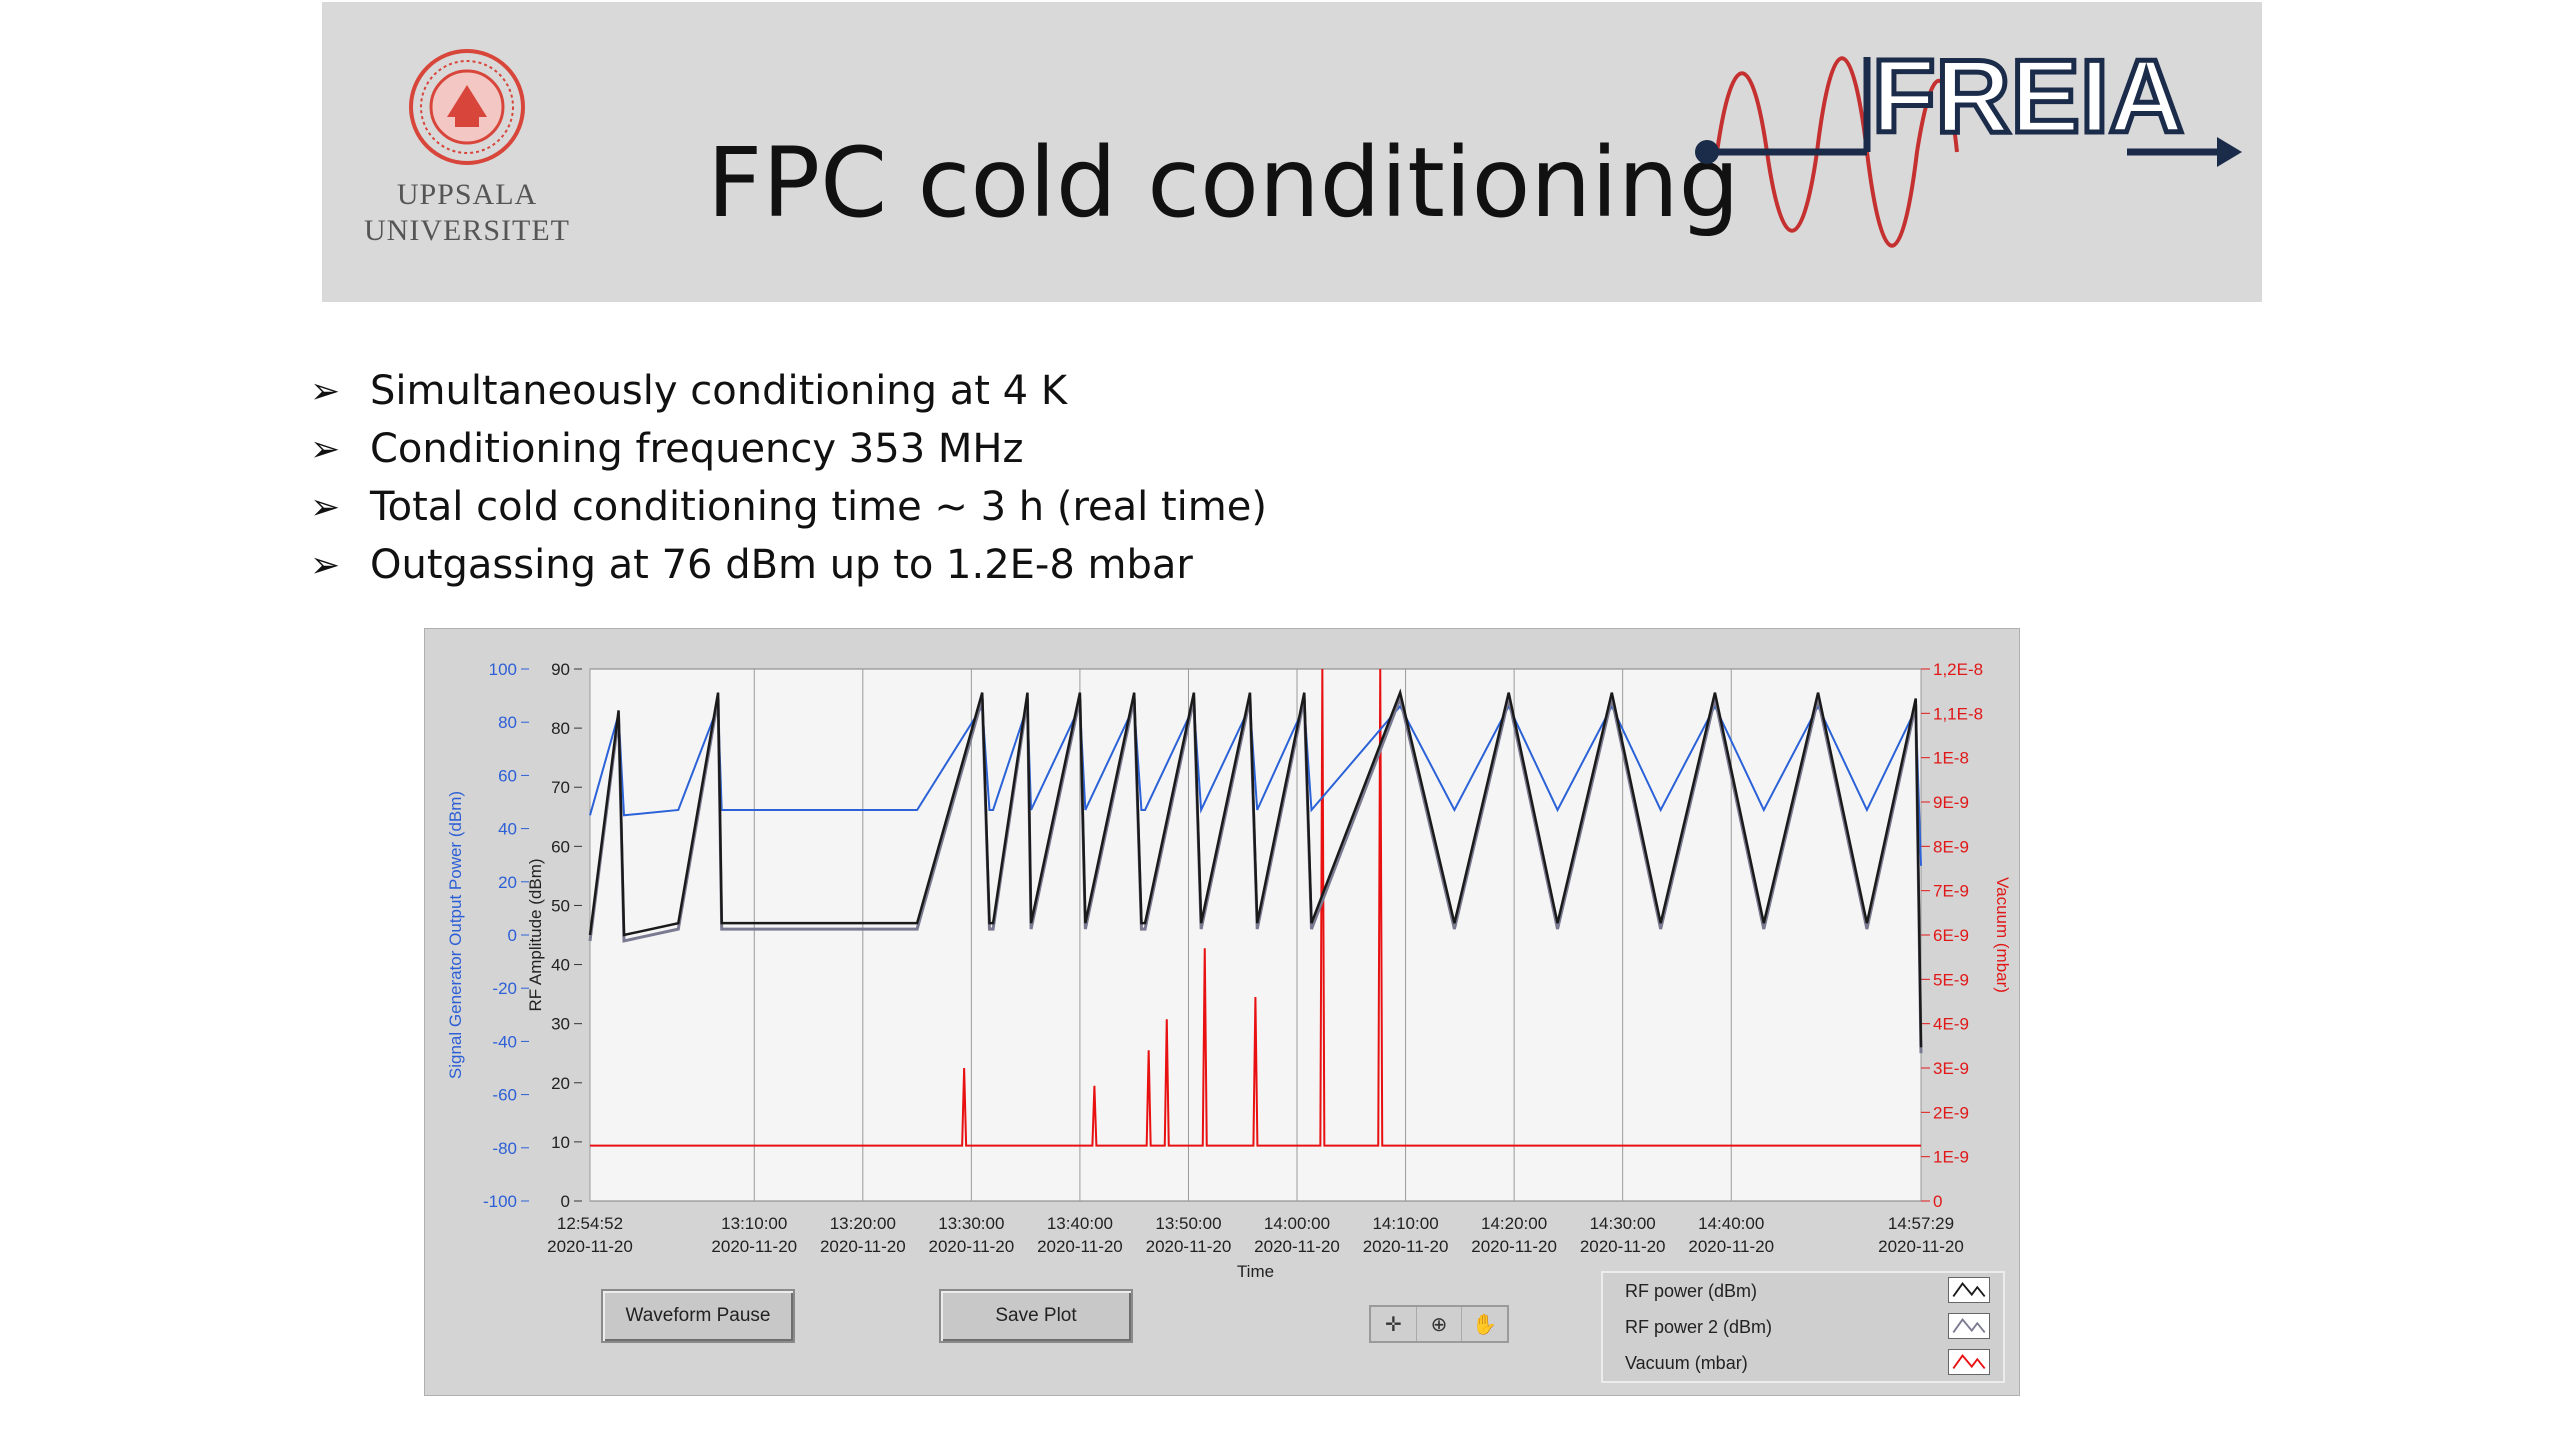  I want to click on y-outer-tick-label: -20, so click(504, 988).